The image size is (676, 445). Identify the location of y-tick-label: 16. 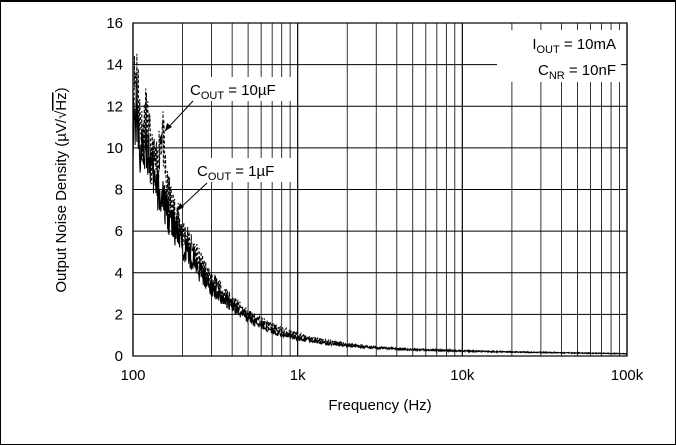
(114, 23).